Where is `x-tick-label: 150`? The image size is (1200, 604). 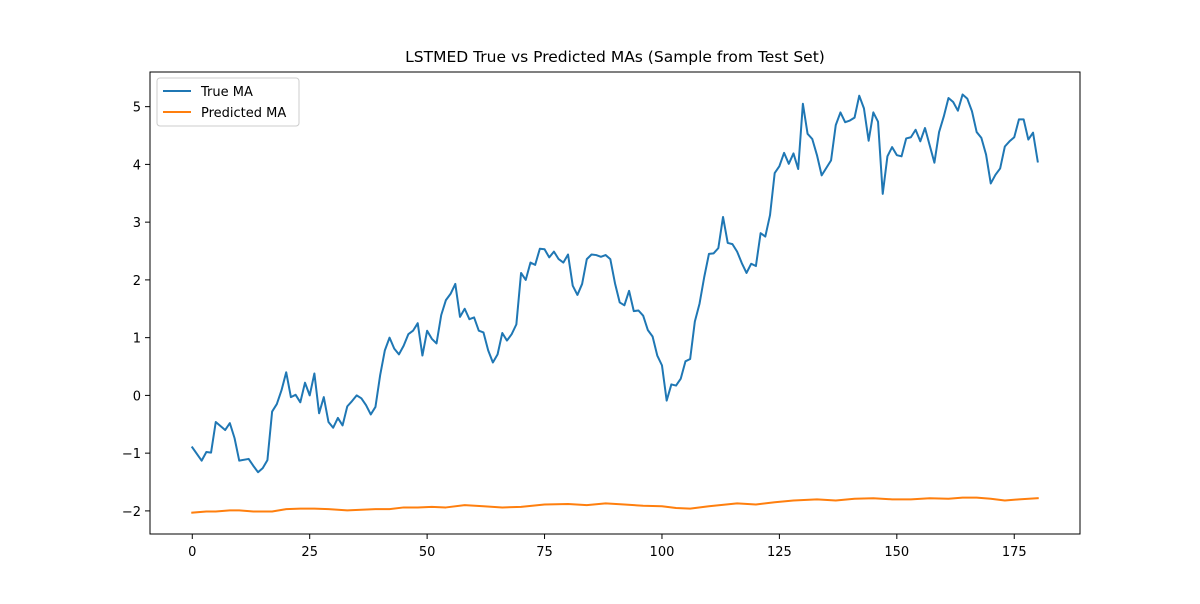 x-tick-label: 150 is located at coordinates (896, 552).